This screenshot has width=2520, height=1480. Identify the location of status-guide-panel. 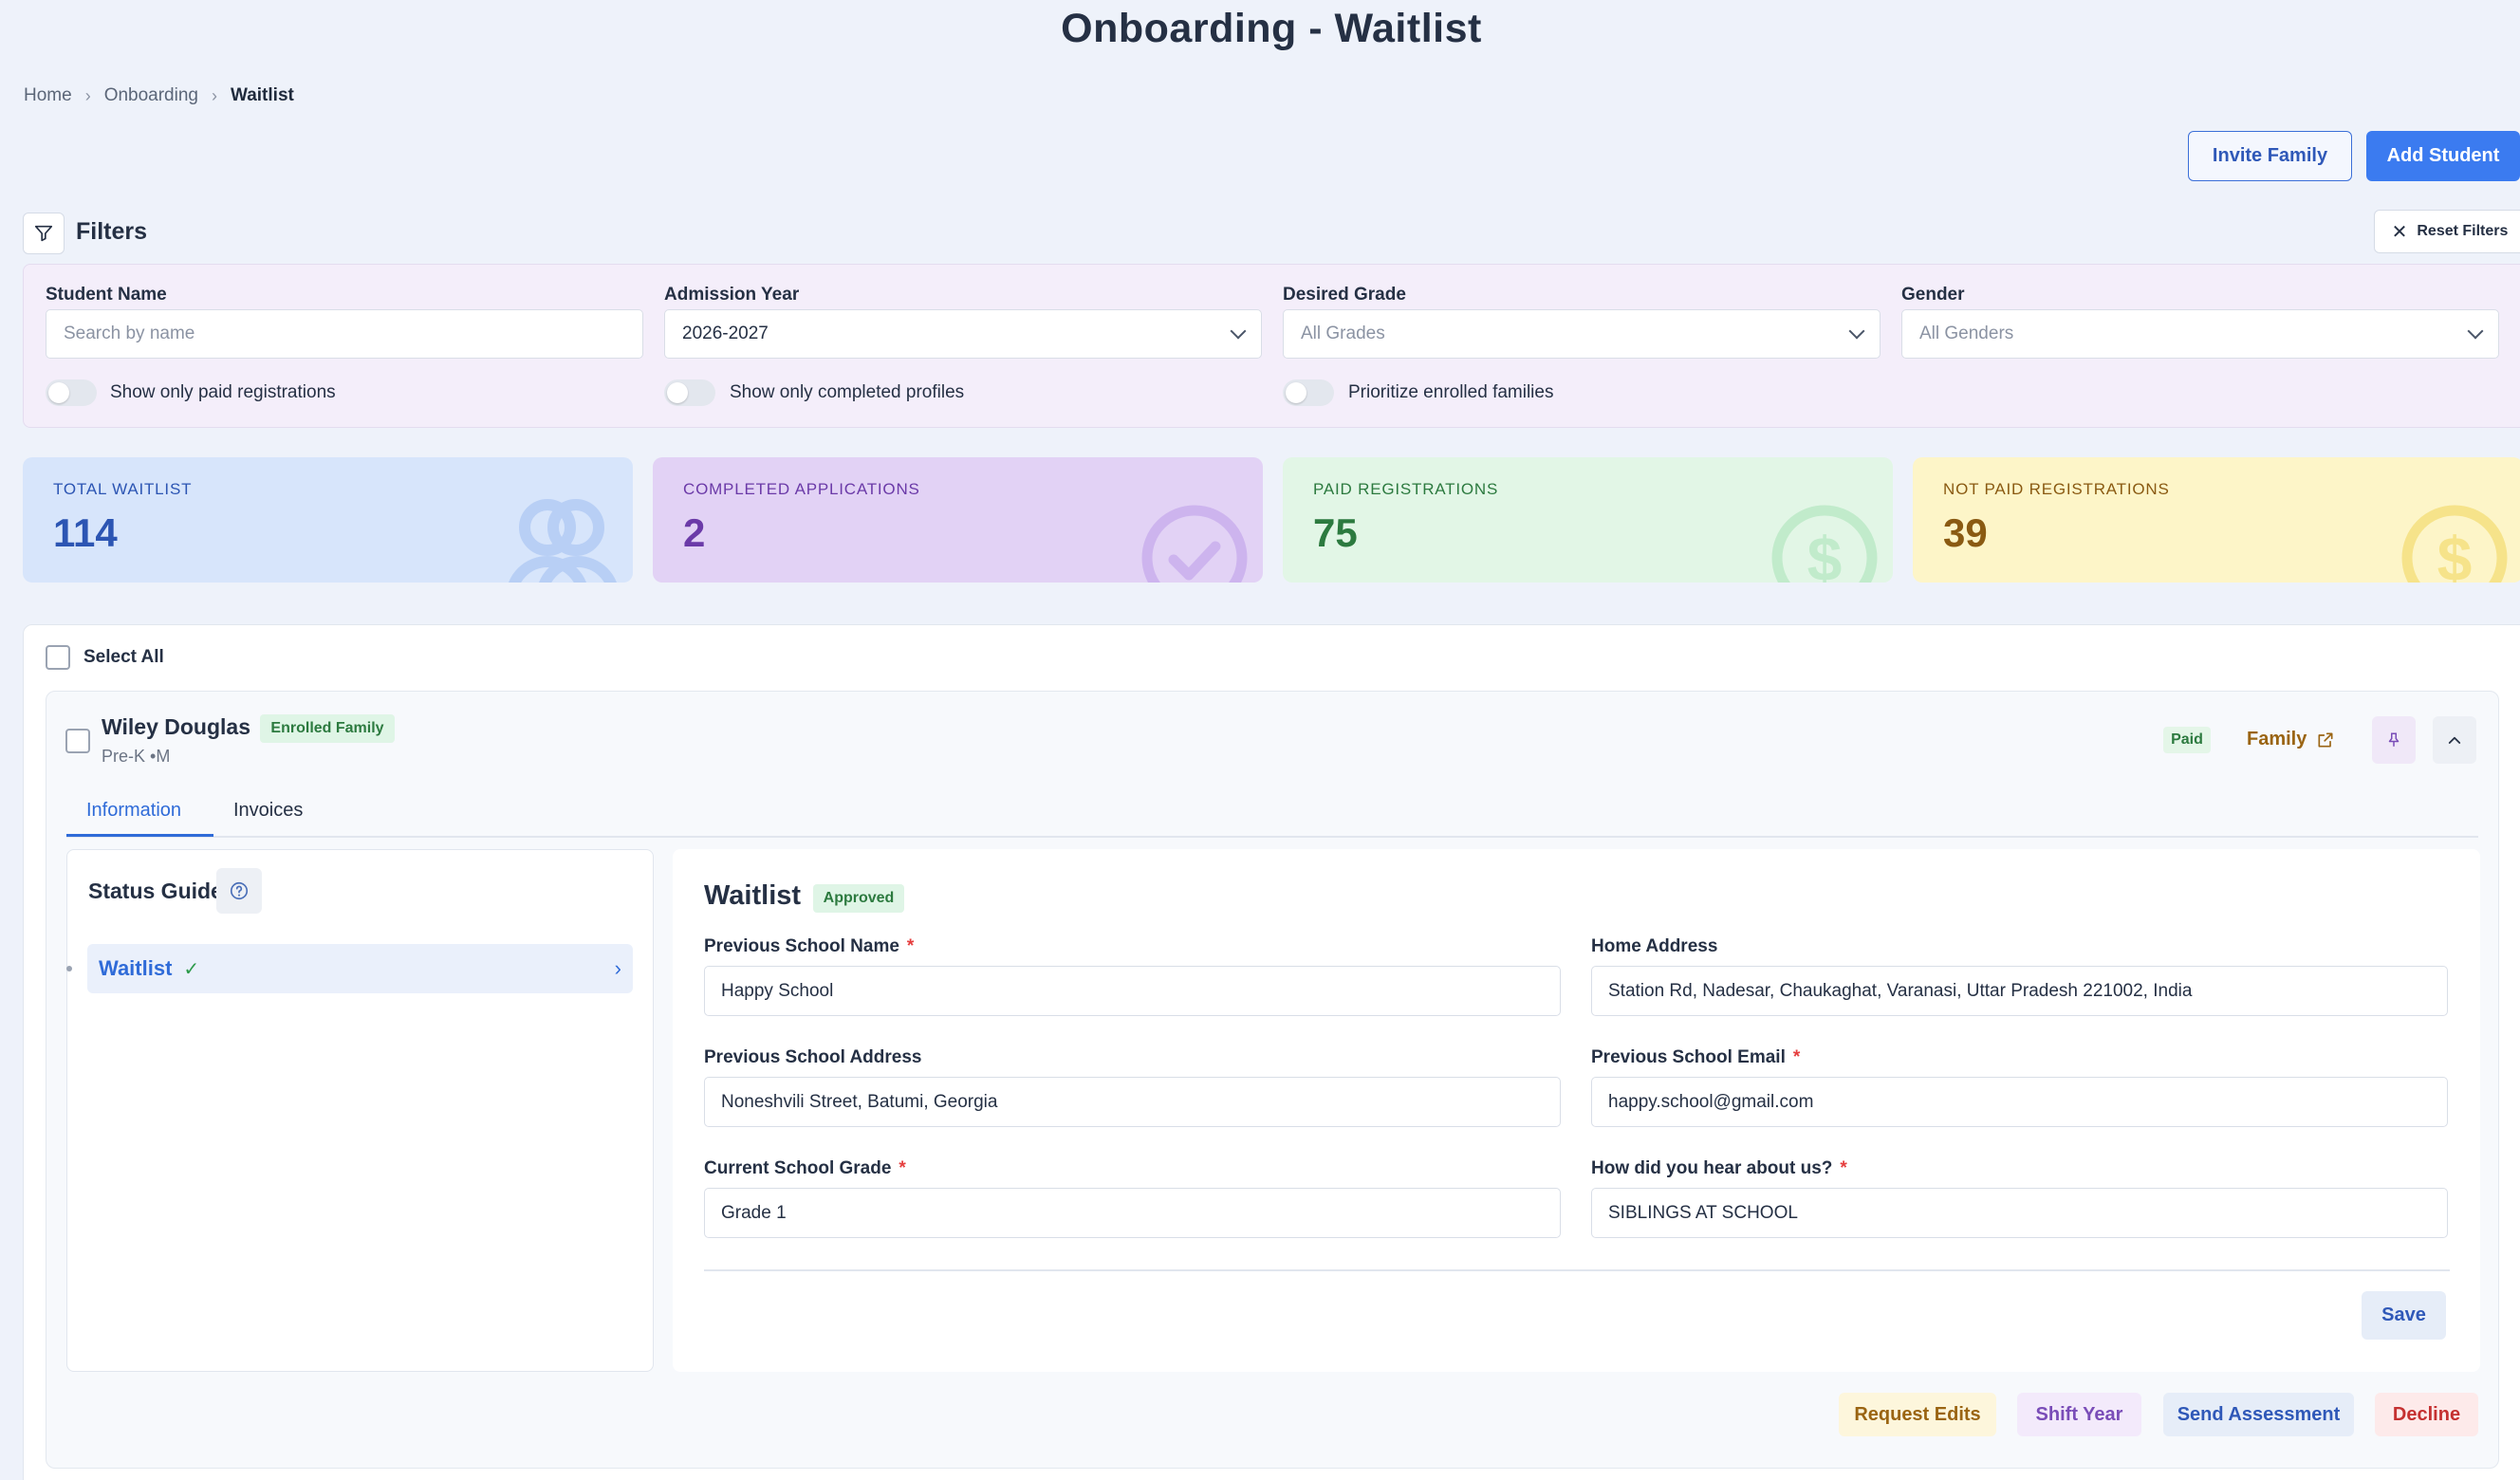
(360, 1110).